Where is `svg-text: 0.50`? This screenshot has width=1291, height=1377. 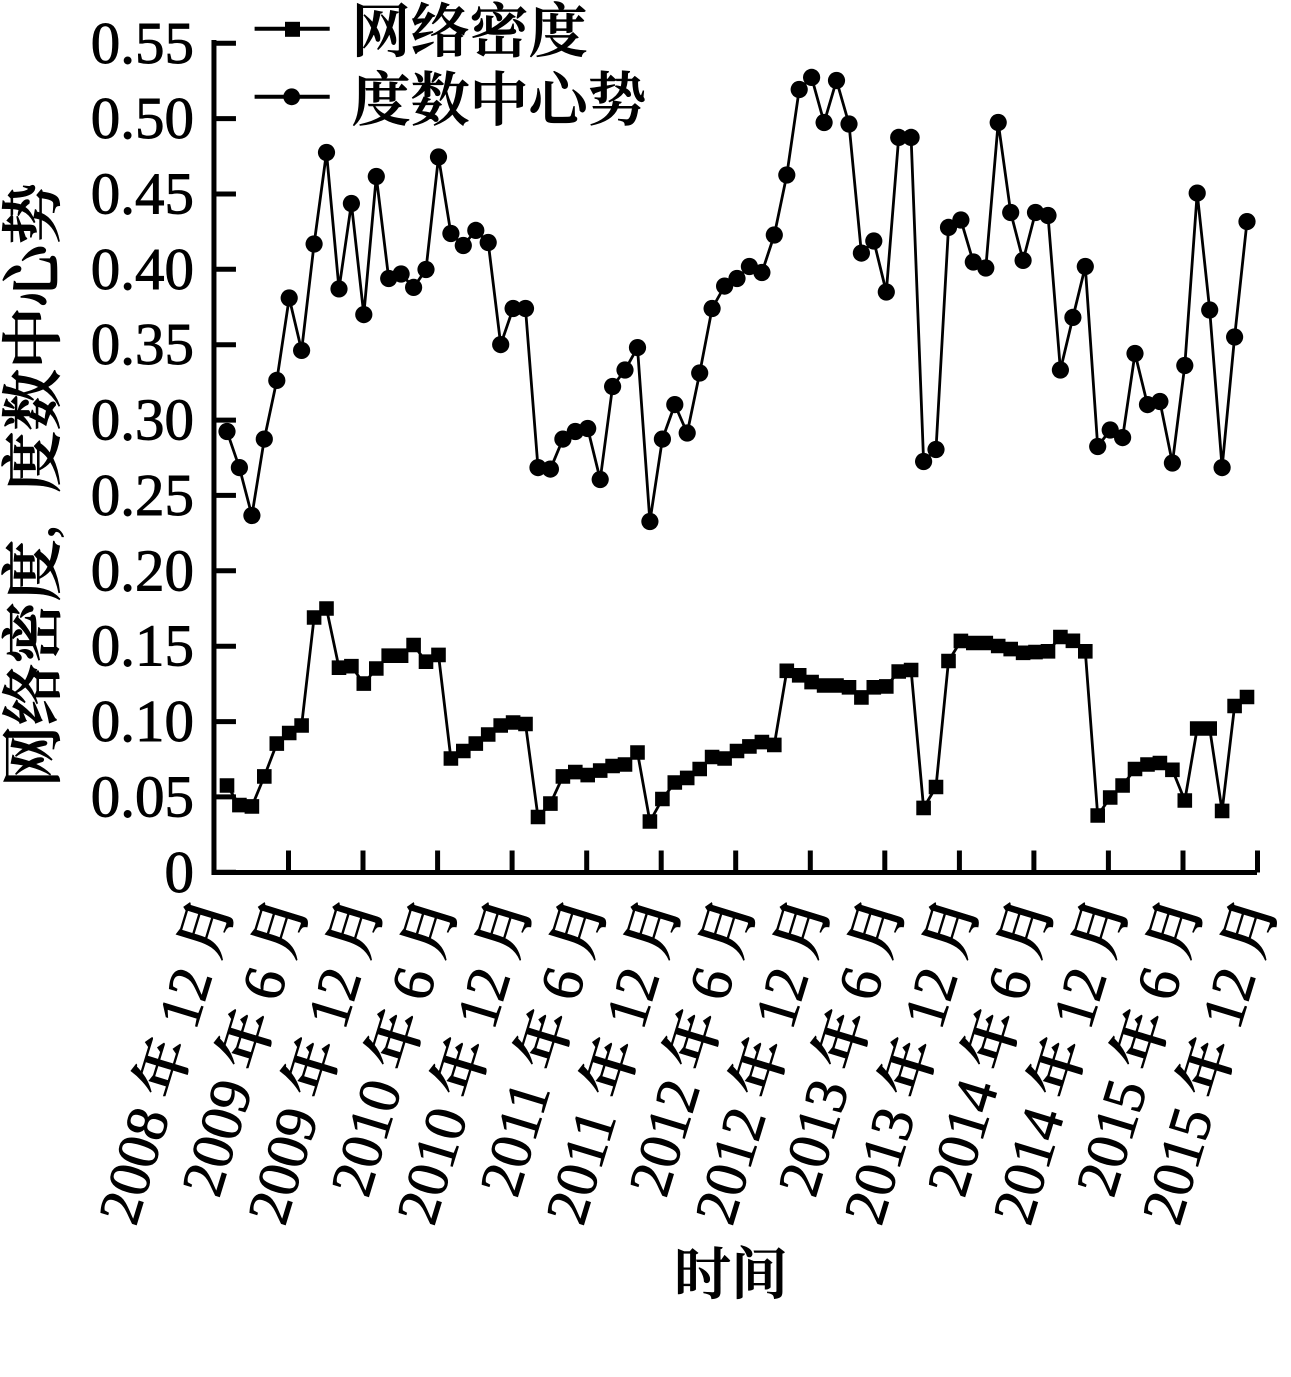
svg-text: 0.50 is located at coordinates (142, 118).